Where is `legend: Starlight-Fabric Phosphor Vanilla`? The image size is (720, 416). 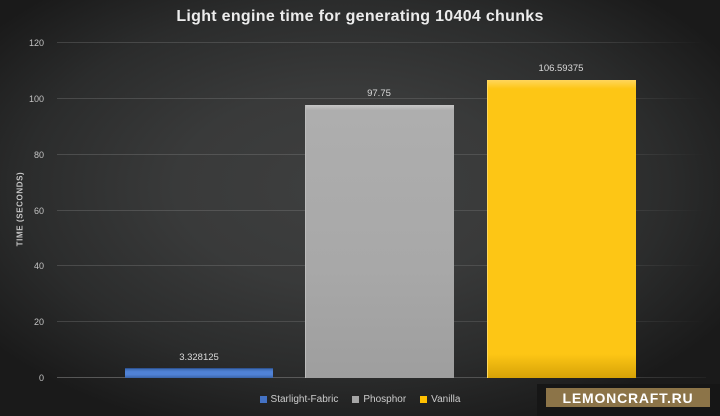
legend: Starlight-Fabric Phosphor Vanilla is located at coordinates (360, 399).